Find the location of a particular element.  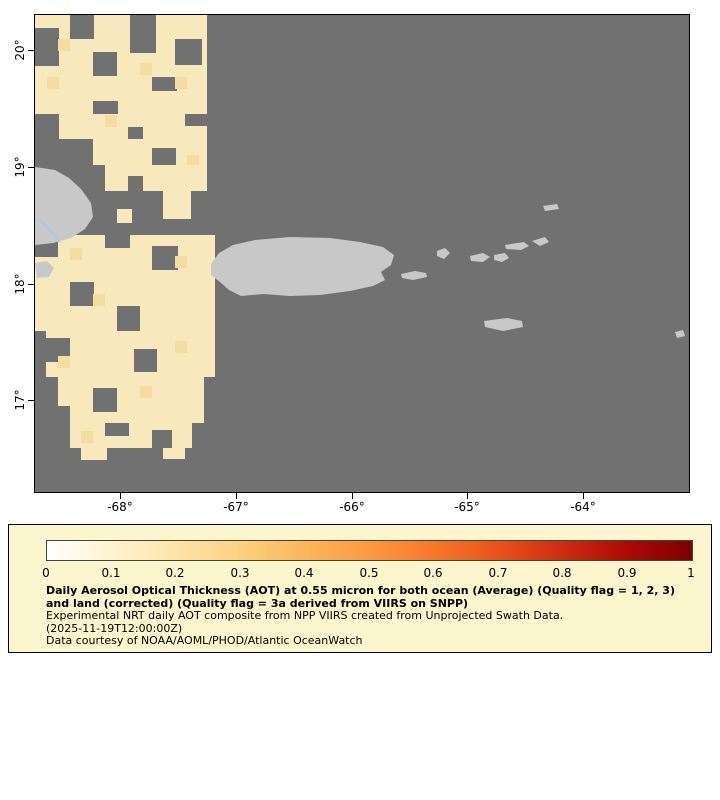

x-axis-label: -68° is located at coordinates (120, 507).